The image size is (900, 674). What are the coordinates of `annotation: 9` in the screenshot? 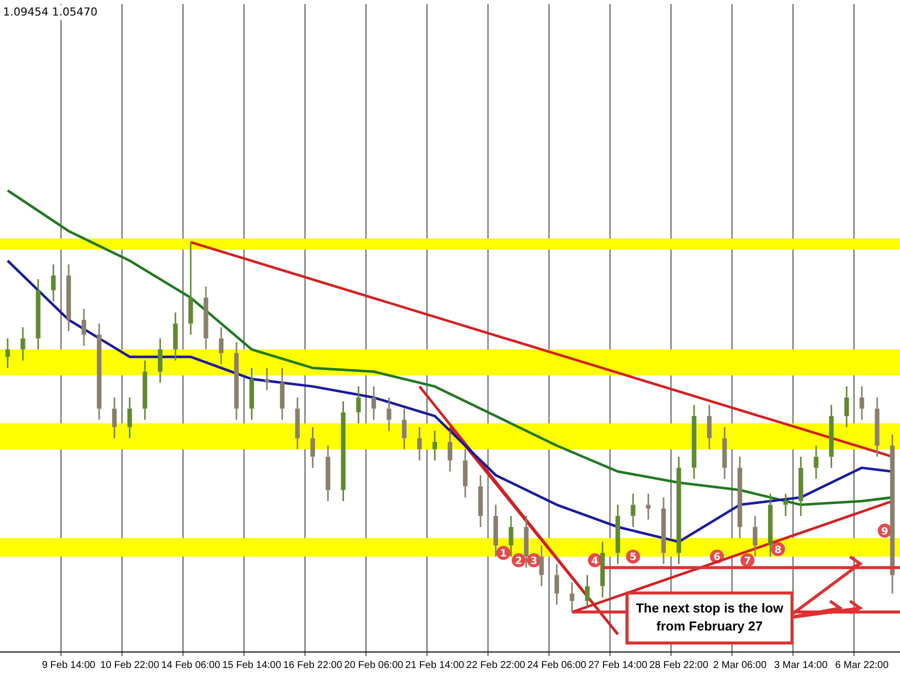 It's located at (884, 532).